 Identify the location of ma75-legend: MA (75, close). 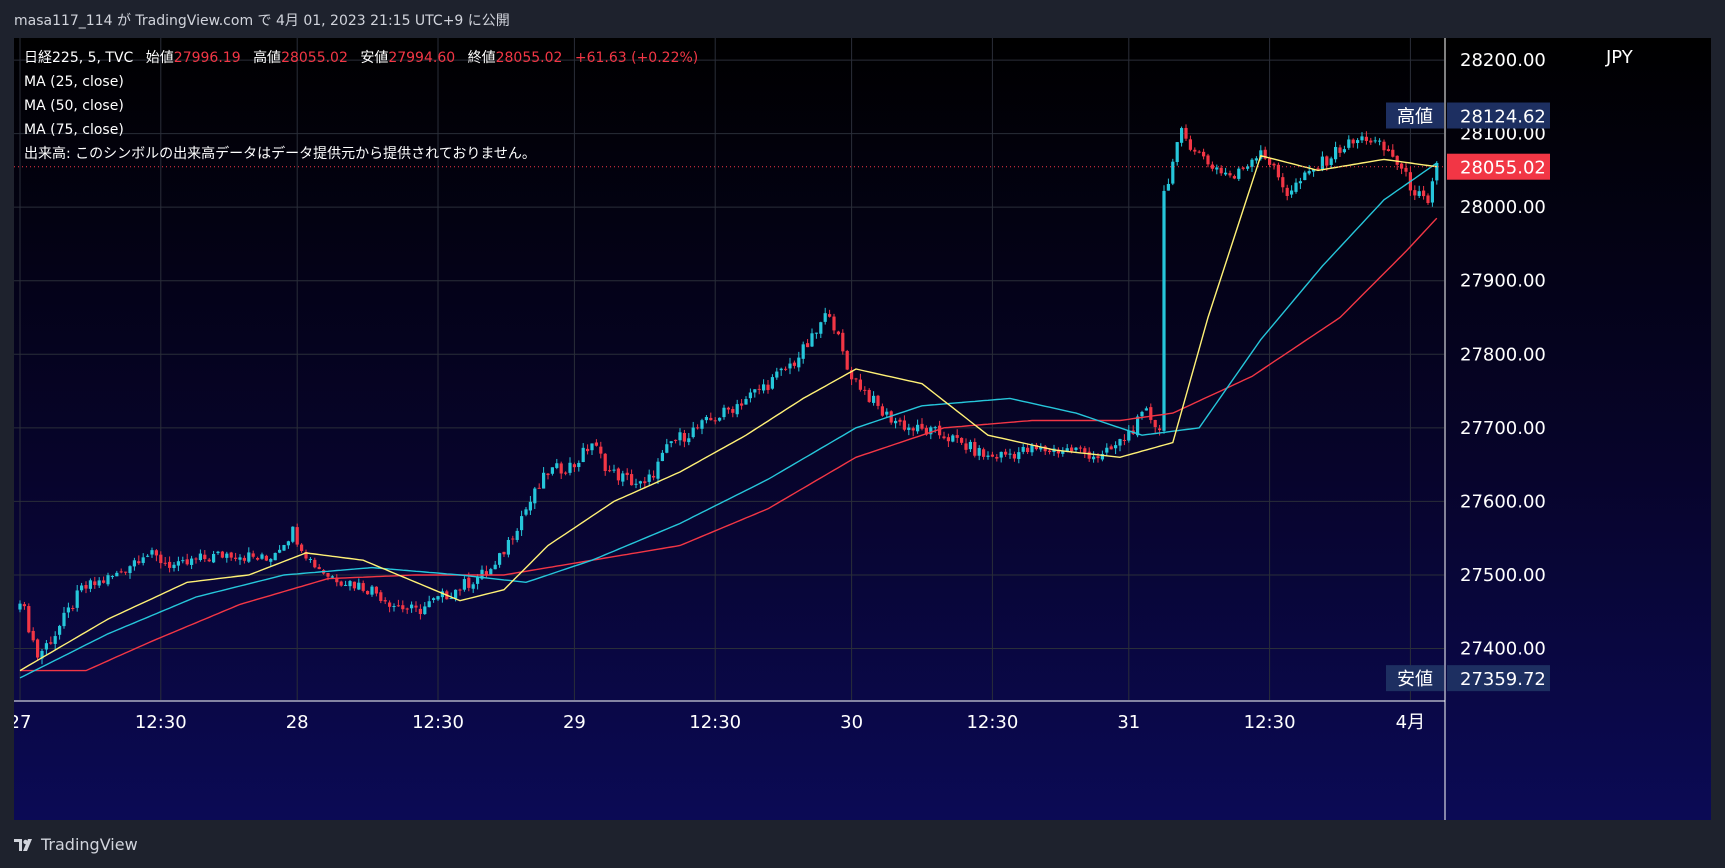
(74, 130).